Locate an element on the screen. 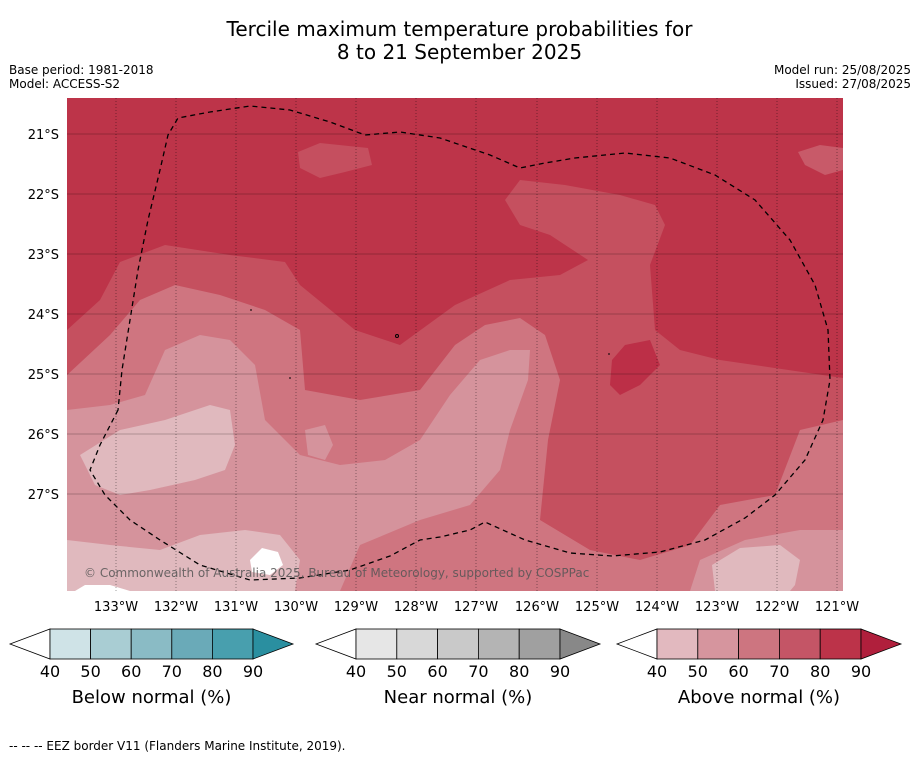 The image size is (919, 758). lon-label: 131°W is located at coordinates (236, 607).